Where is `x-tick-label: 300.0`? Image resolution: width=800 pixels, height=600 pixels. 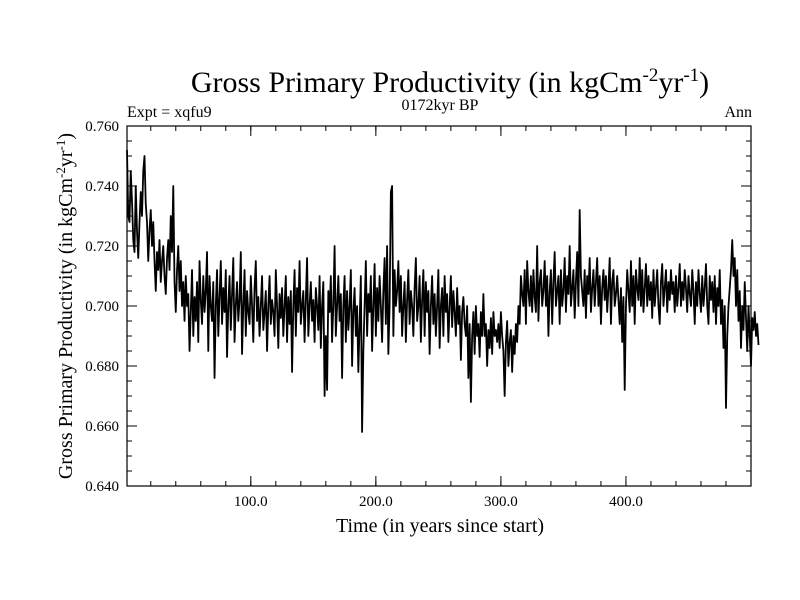
x-tick-label: 300.0 is located at coordinates (501, 502).